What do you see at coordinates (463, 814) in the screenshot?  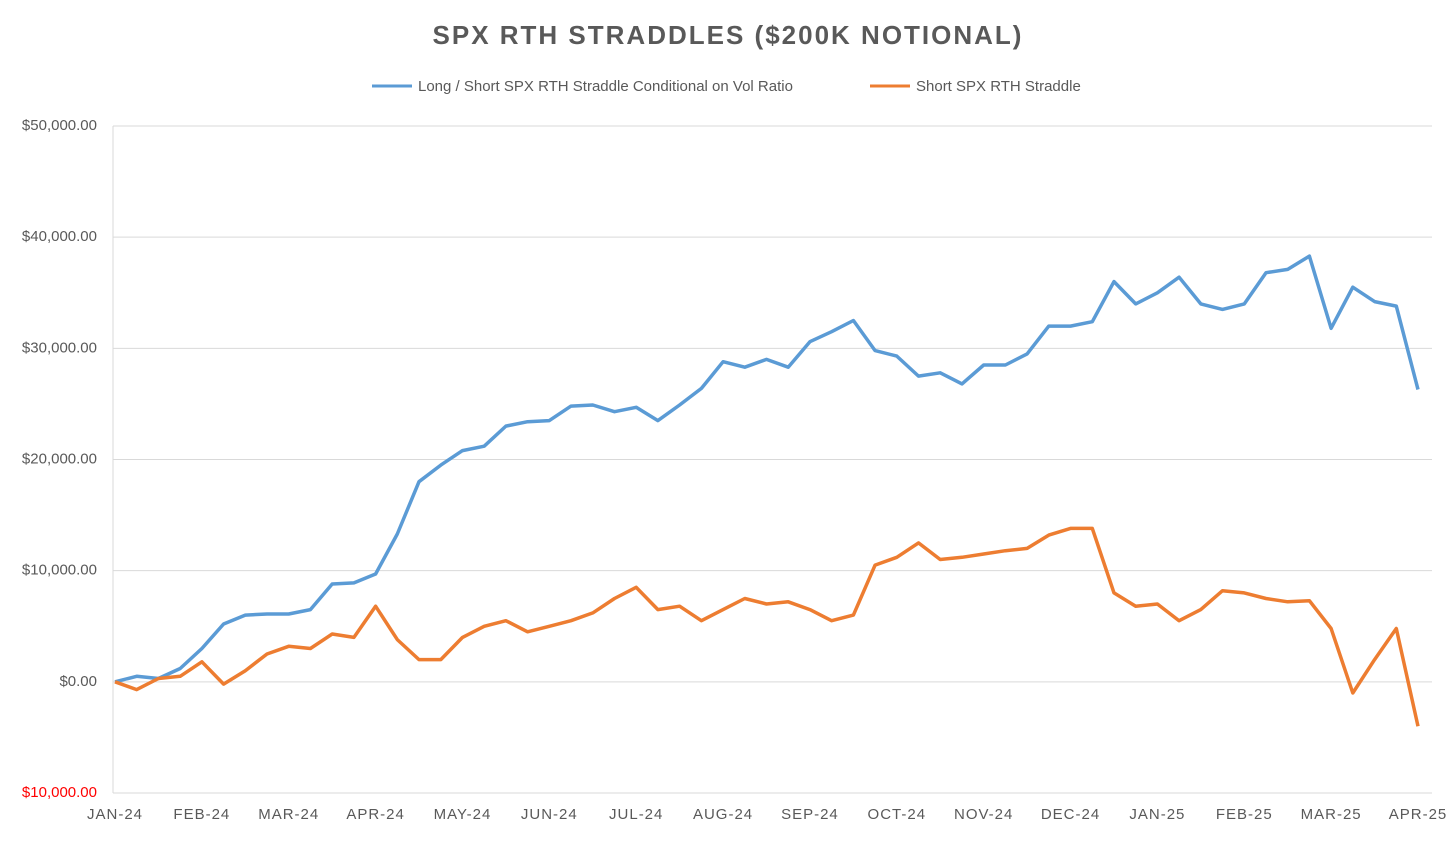 I see `x-tick-label: MAY-24` at bounding box center [463, 814].